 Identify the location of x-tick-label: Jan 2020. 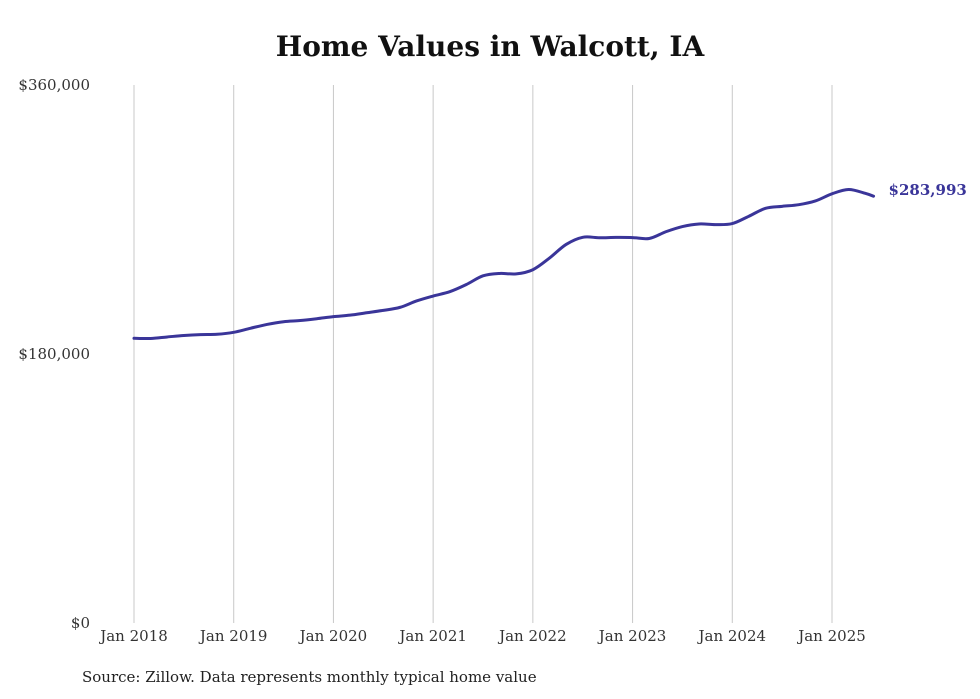
(333, 636).